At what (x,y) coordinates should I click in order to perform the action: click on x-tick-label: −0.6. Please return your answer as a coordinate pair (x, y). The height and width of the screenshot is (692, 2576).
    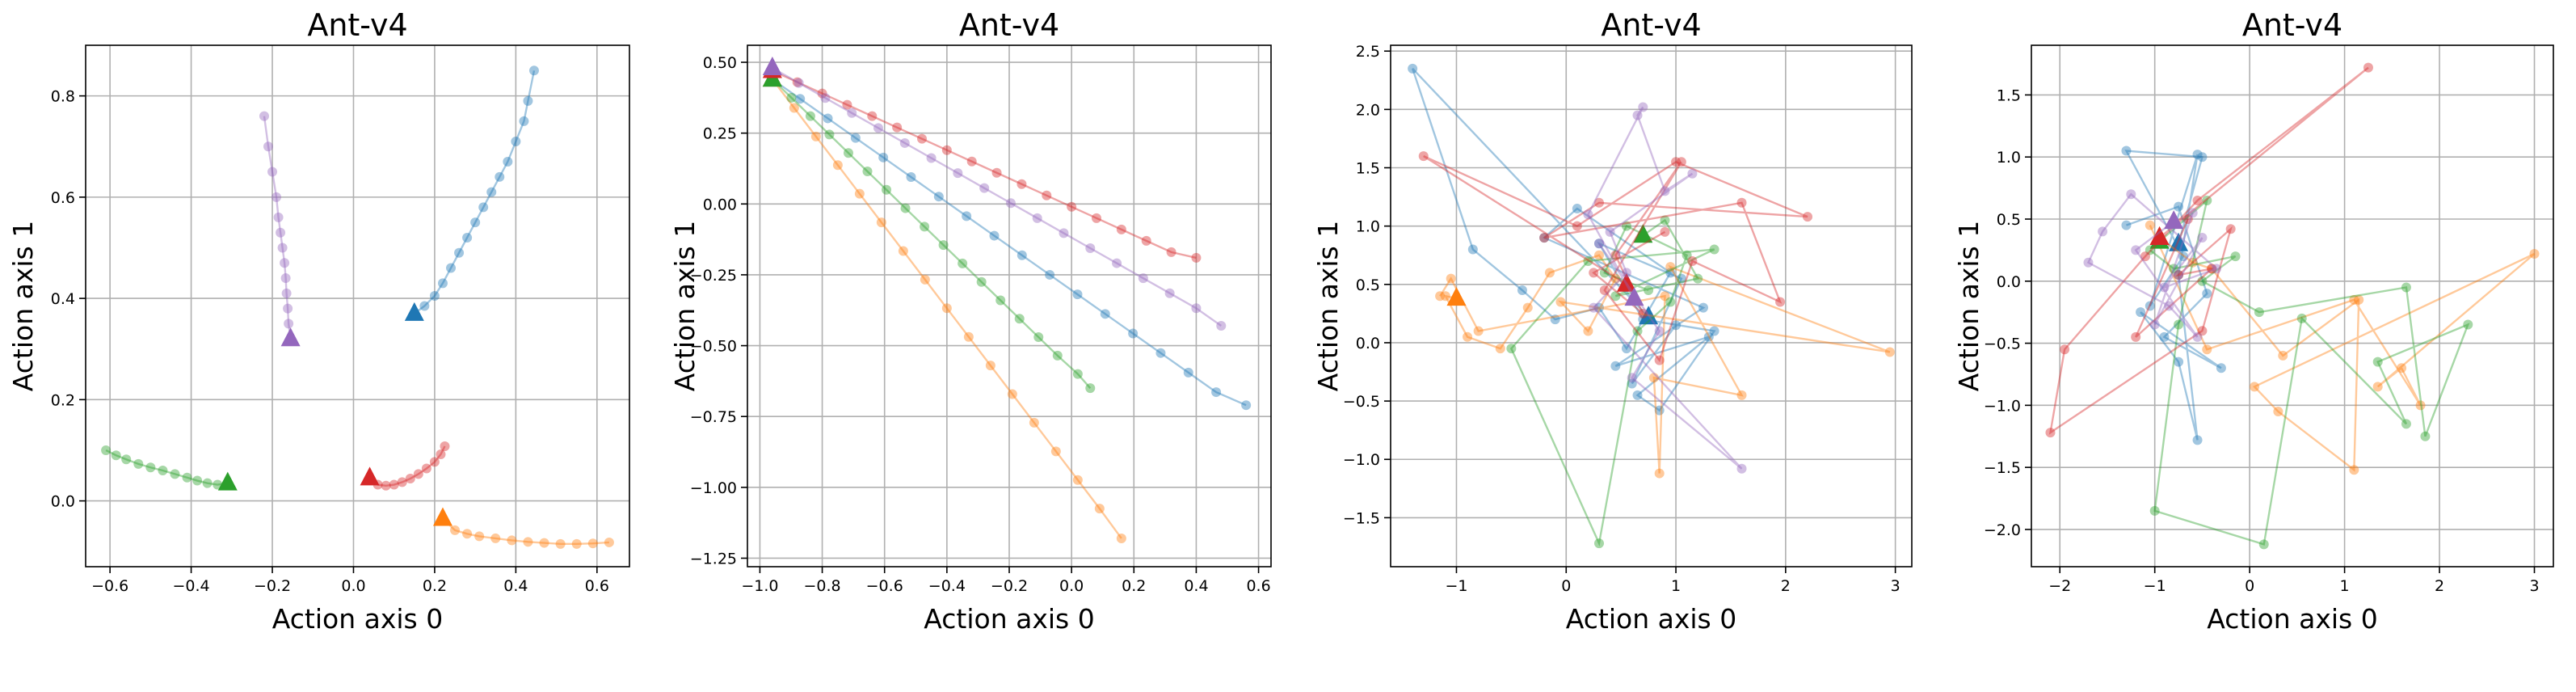
    Looking at the image, I should click on (884, 586).